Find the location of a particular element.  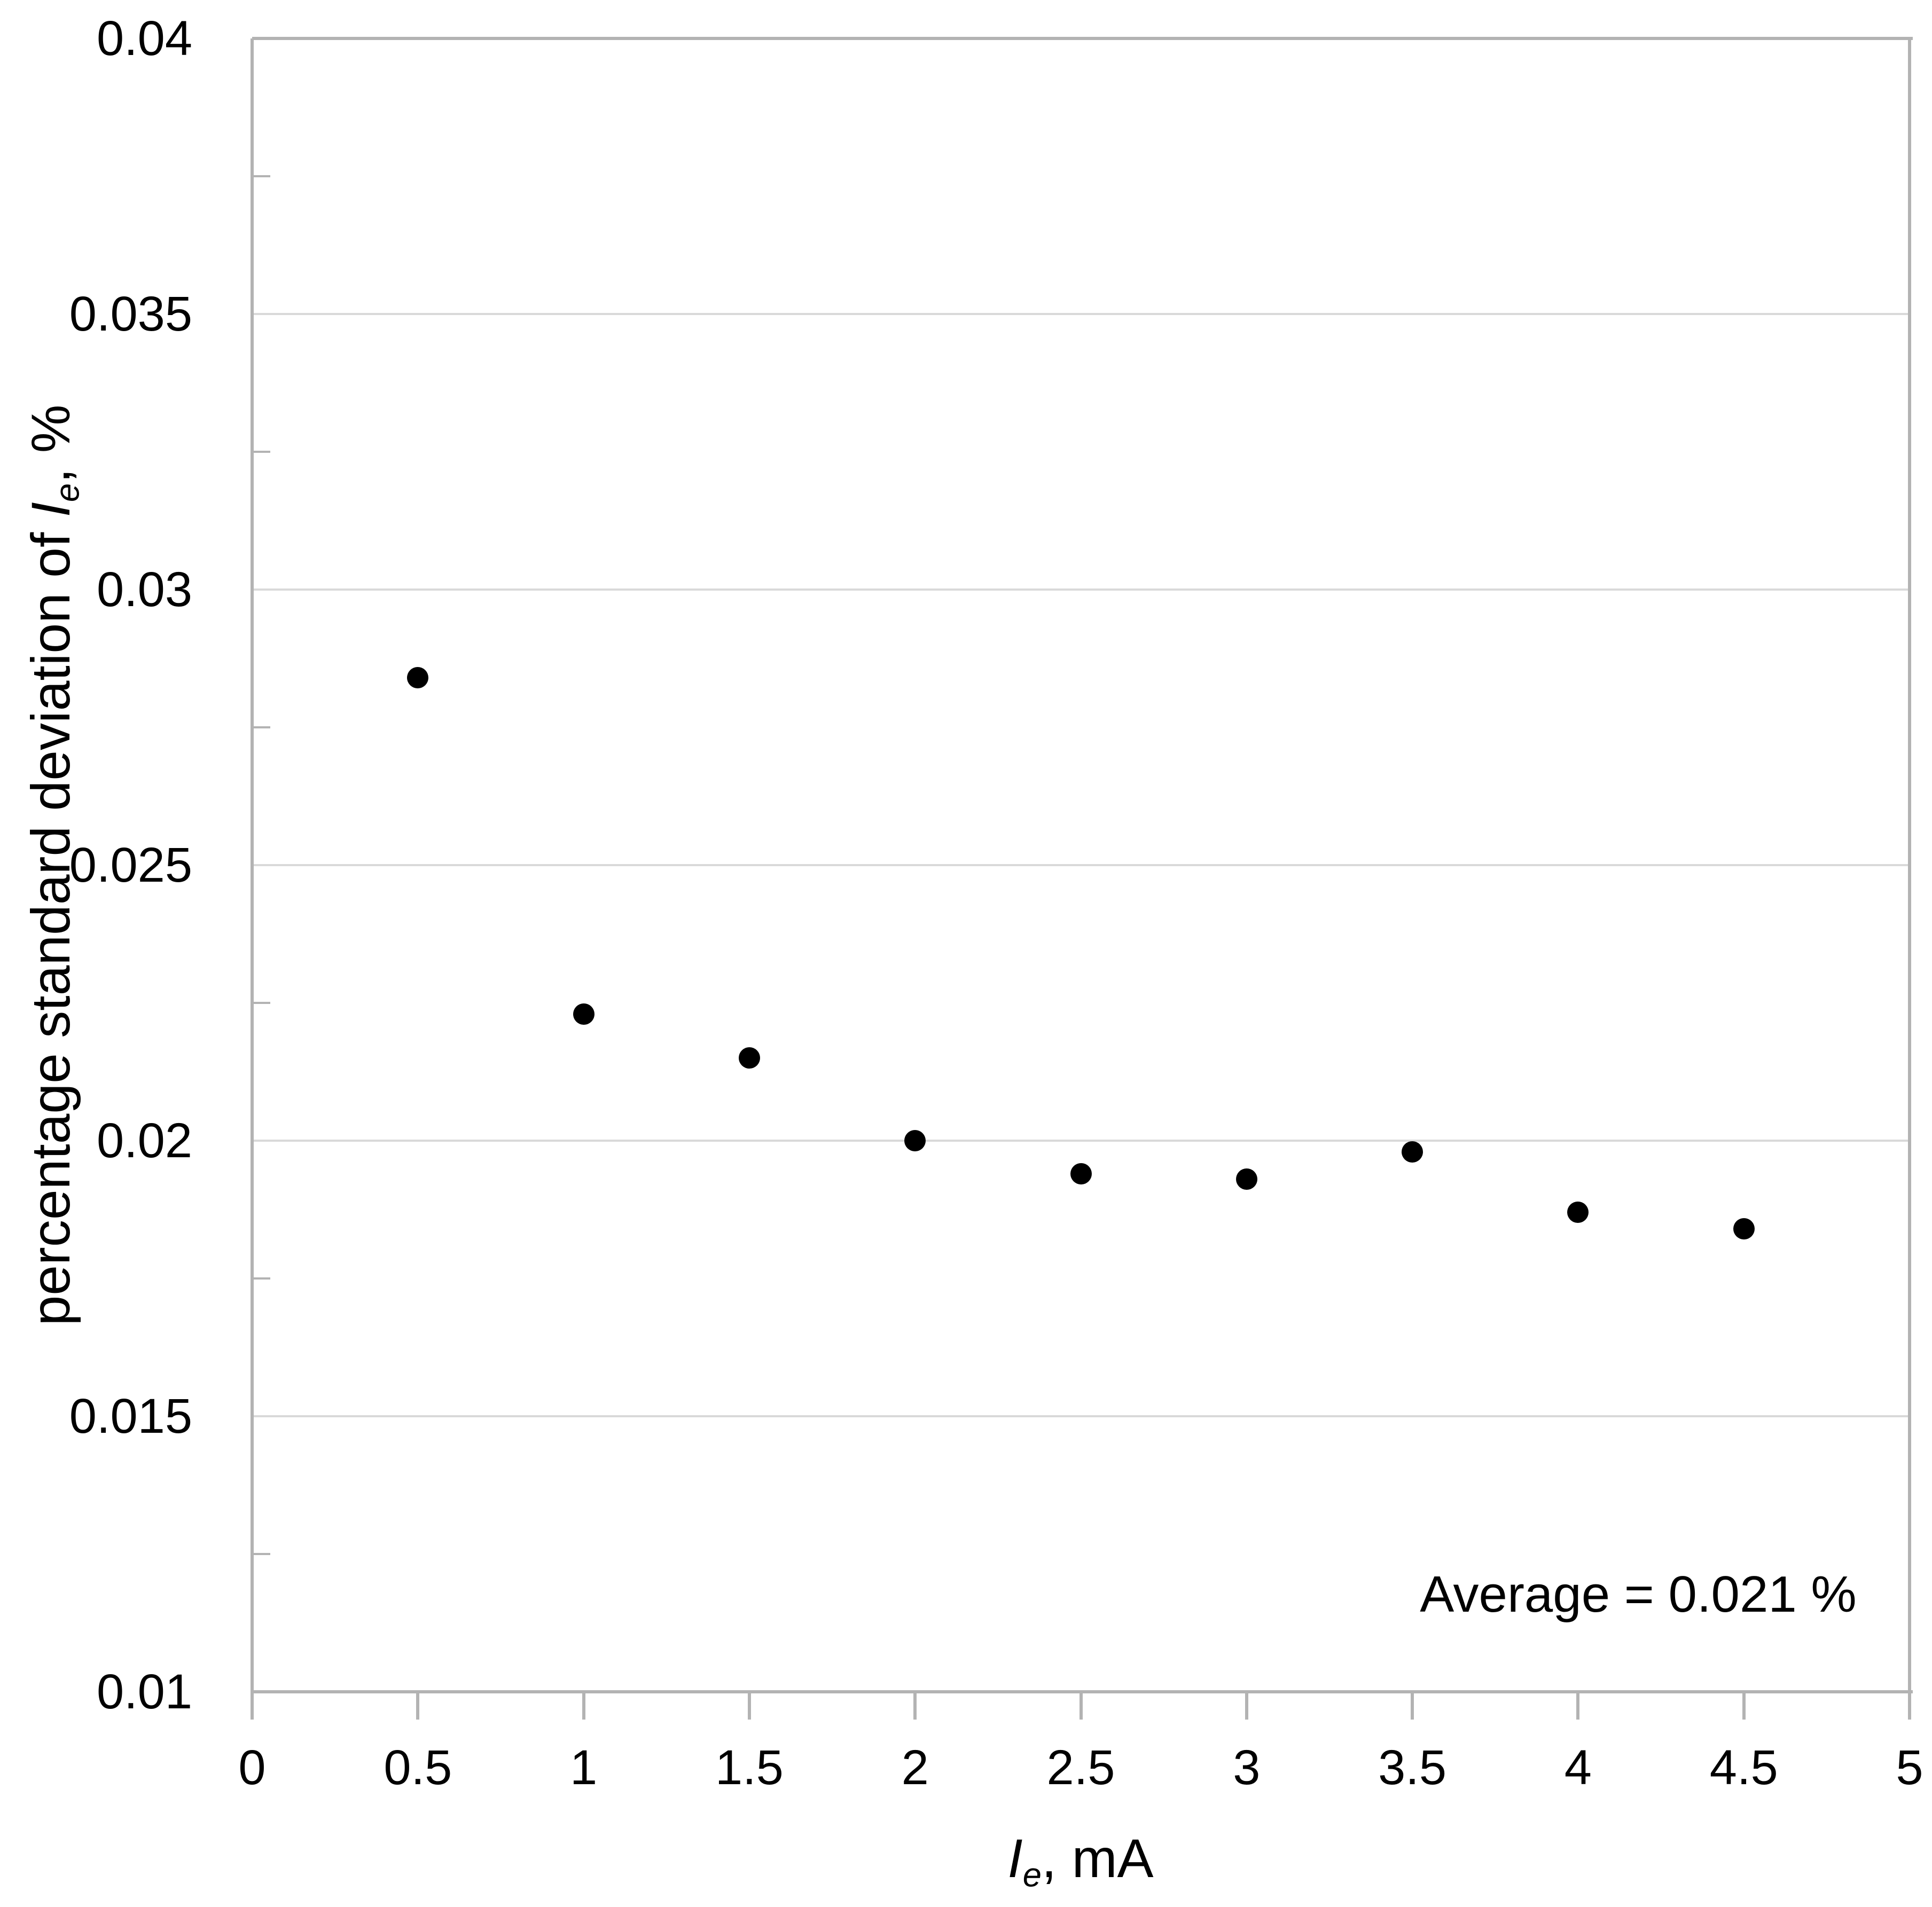

y-axis-symbol: I is located at coordinates (51, 509).